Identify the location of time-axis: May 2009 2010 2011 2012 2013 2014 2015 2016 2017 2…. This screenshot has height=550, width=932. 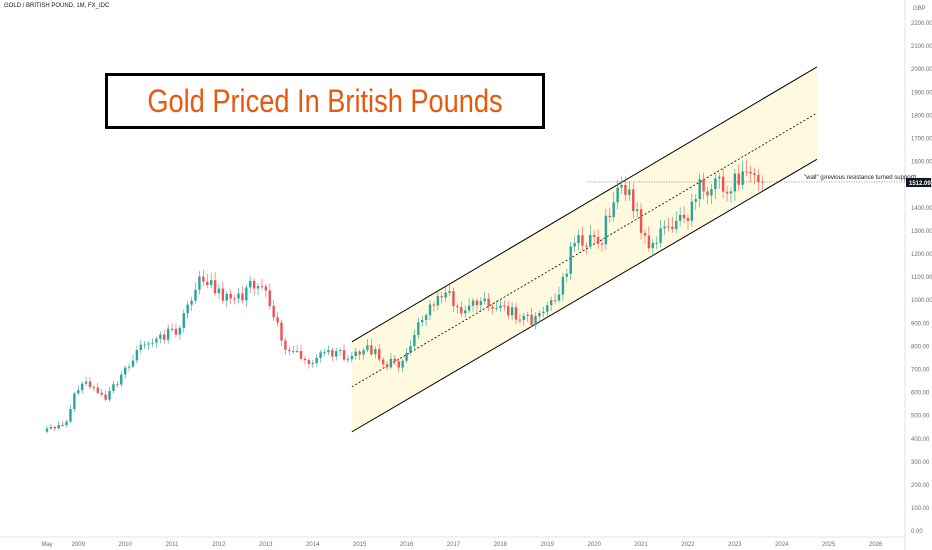
(462, 545).